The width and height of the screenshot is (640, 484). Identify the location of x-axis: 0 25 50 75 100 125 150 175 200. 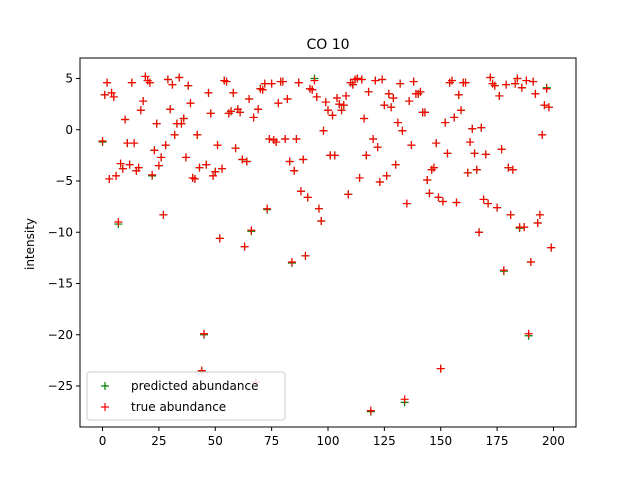
(332, 437).